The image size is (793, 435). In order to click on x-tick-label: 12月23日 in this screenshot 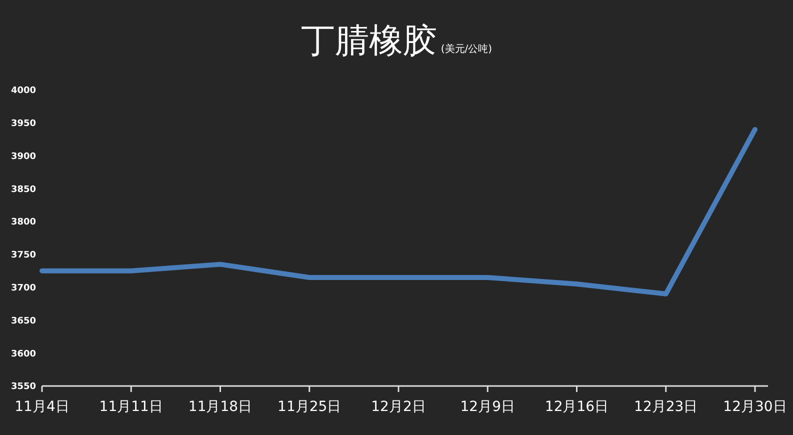, I will do `click(666, 407)`.